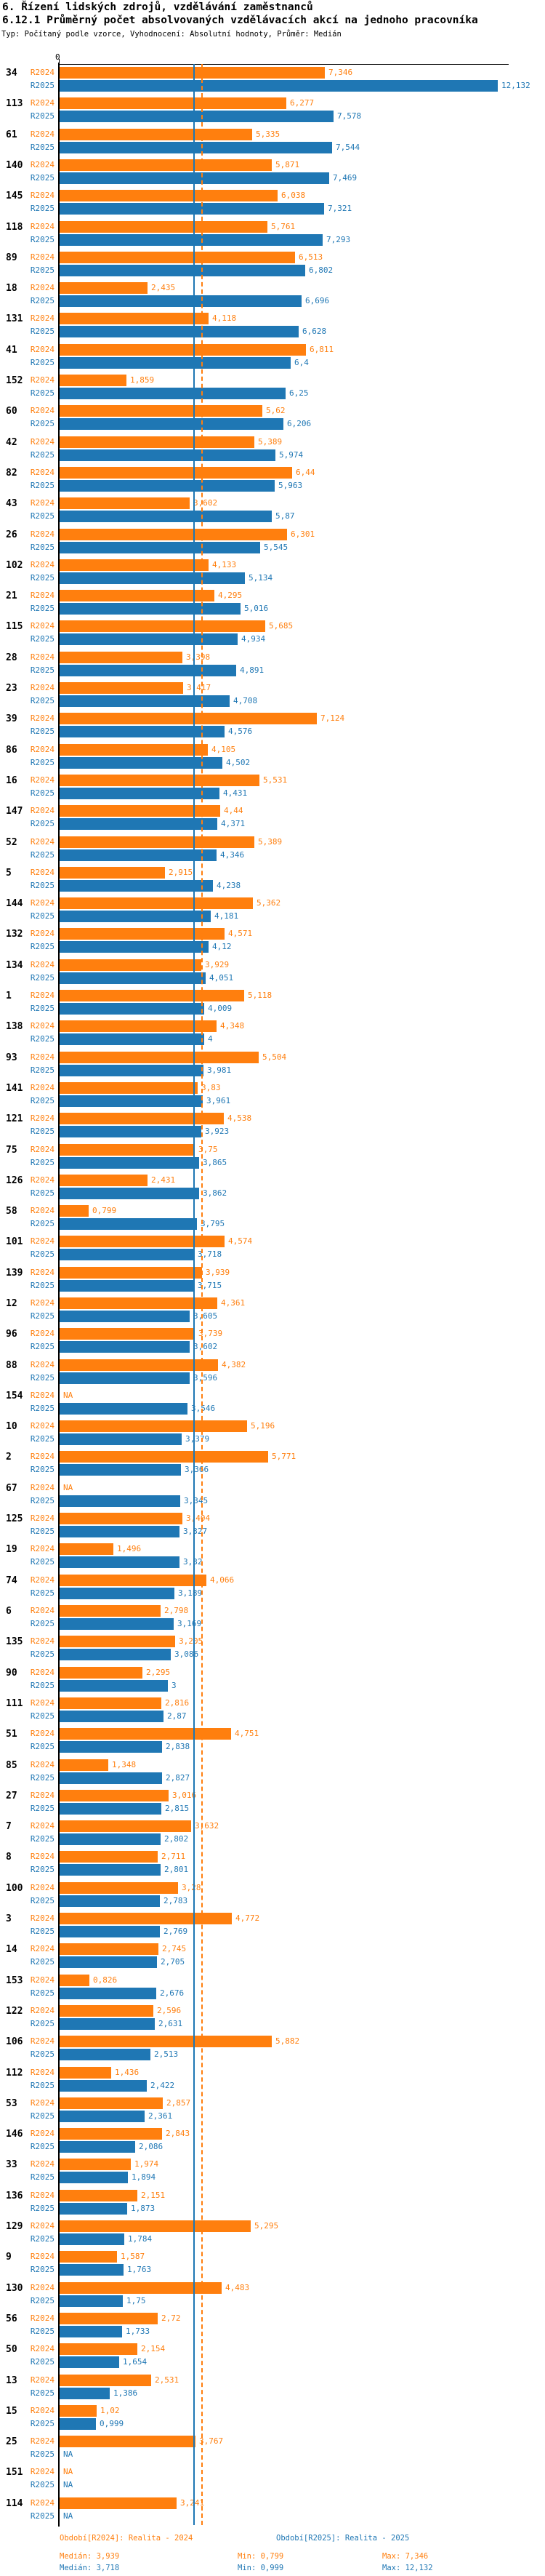 The width and height of the screenshot is (545, 2576). I want to click on row-id-label: 129, so click(14, 2226).